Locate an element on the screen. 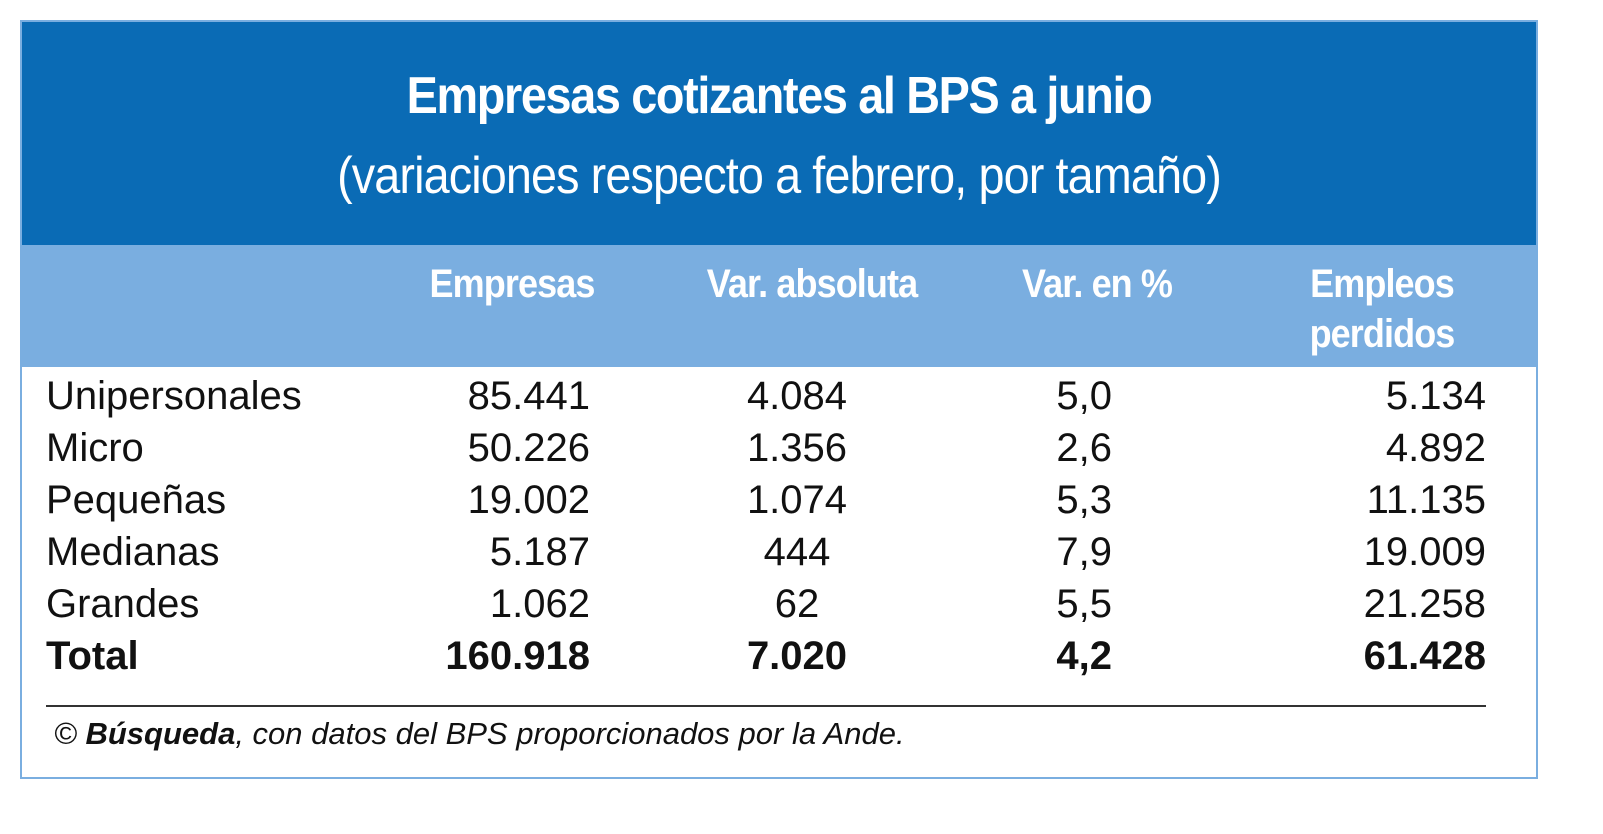  table-row: Unipersonales 85.441 4.084 5,0 5.134 is located at coordinates (779, 396).